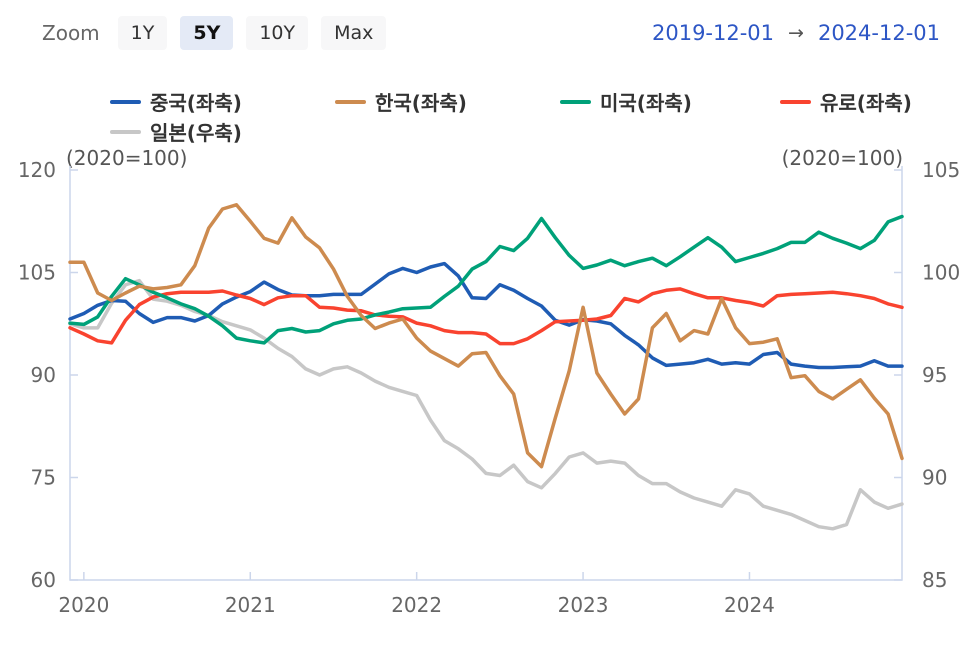 The image size is (970, 647). I want to click on zoom-toolbar: Zoom 1Y 5Y 10Y Max, so click(220, 33).